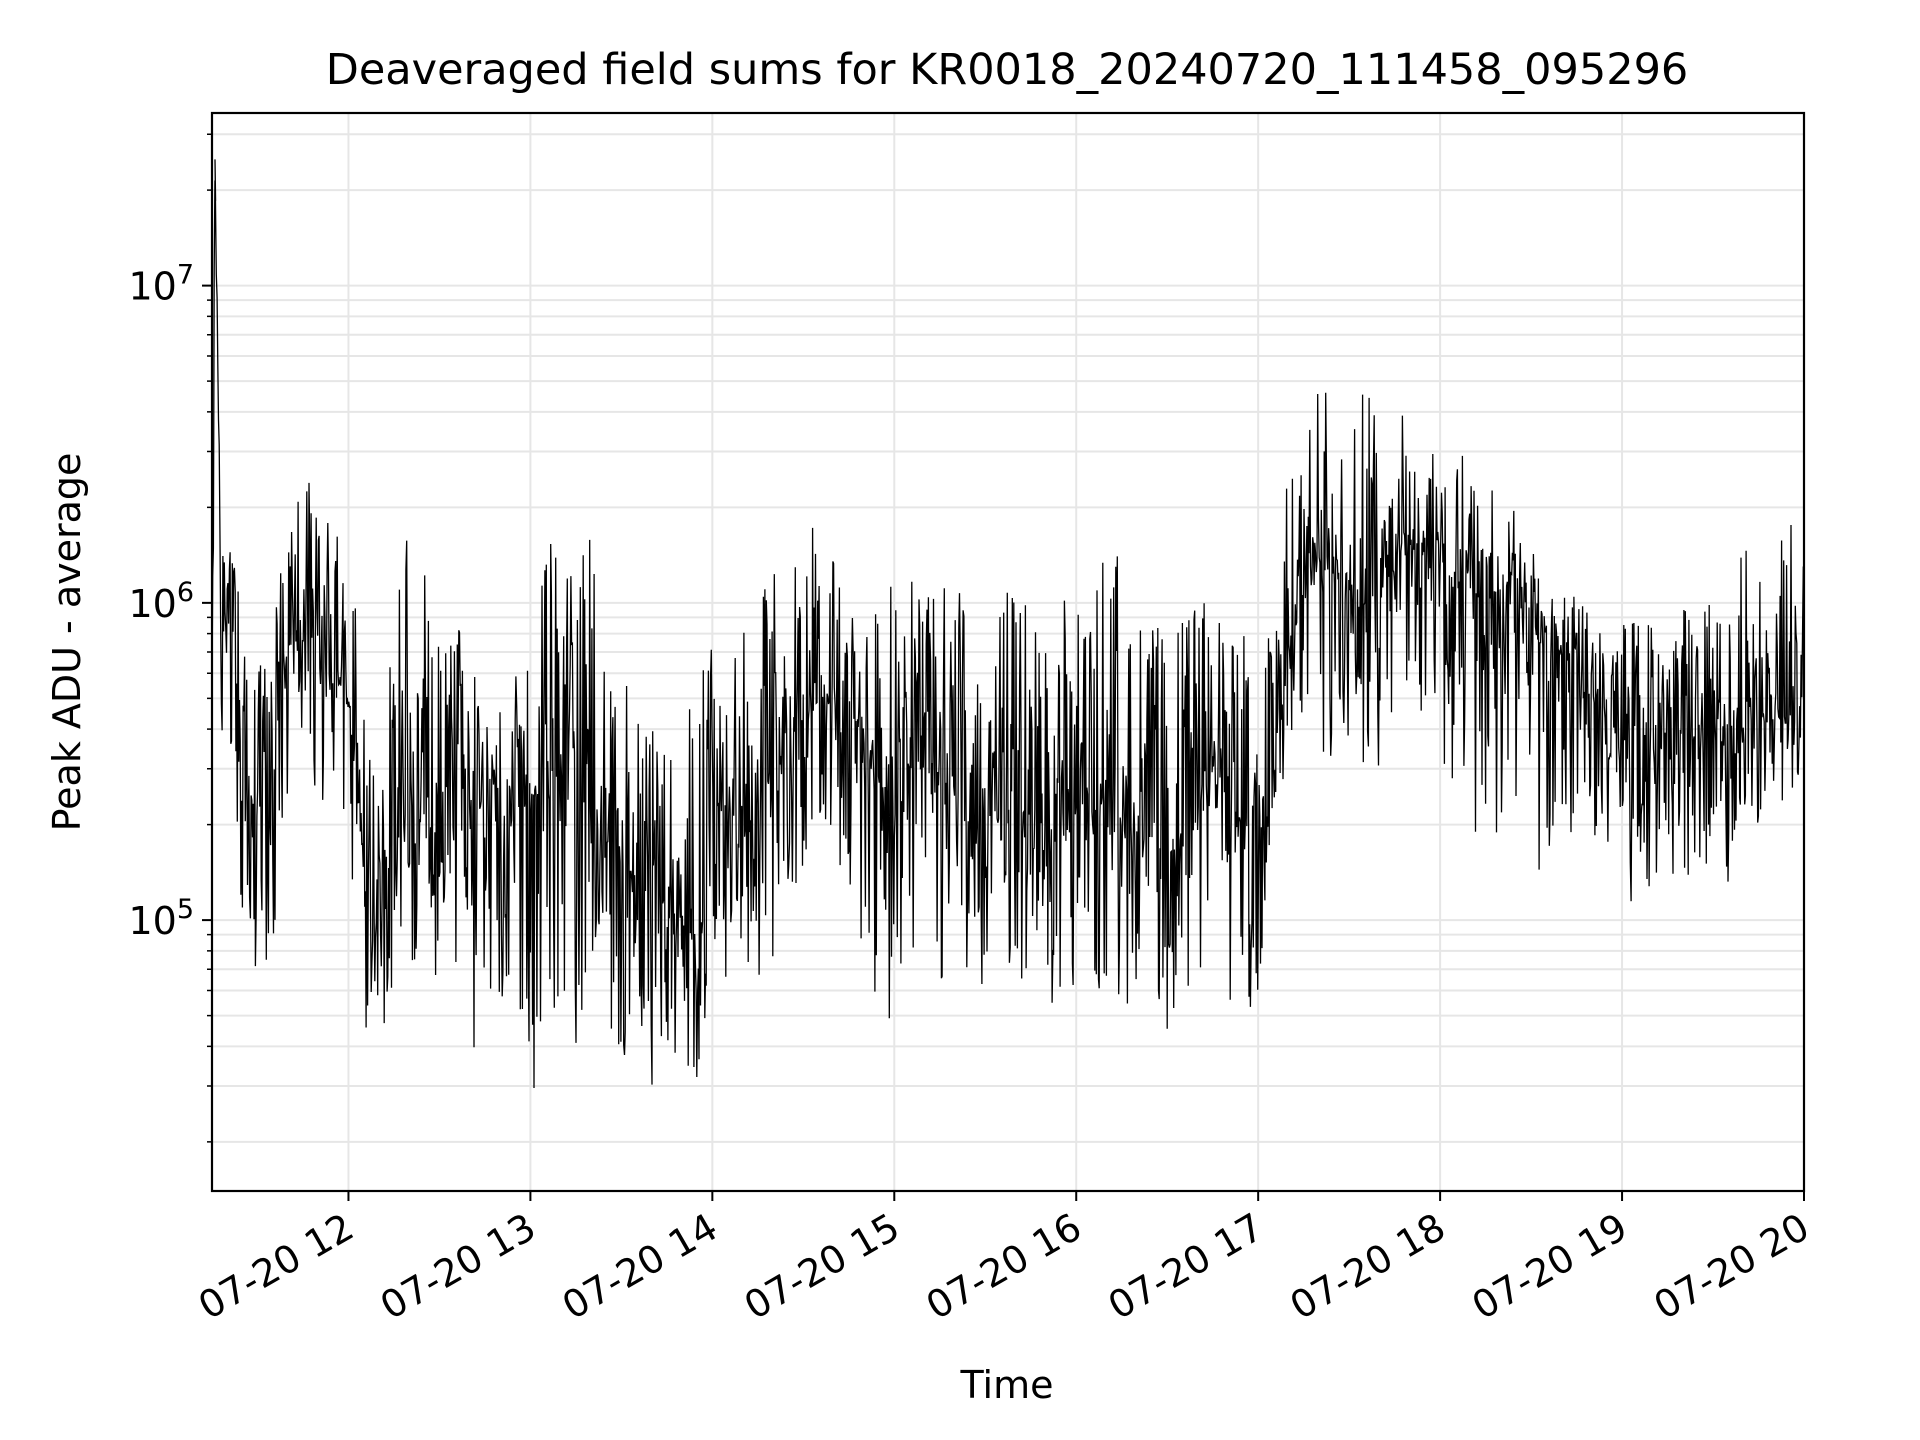  I want to click on y-tick-exponent: 7, so click(185, 275).